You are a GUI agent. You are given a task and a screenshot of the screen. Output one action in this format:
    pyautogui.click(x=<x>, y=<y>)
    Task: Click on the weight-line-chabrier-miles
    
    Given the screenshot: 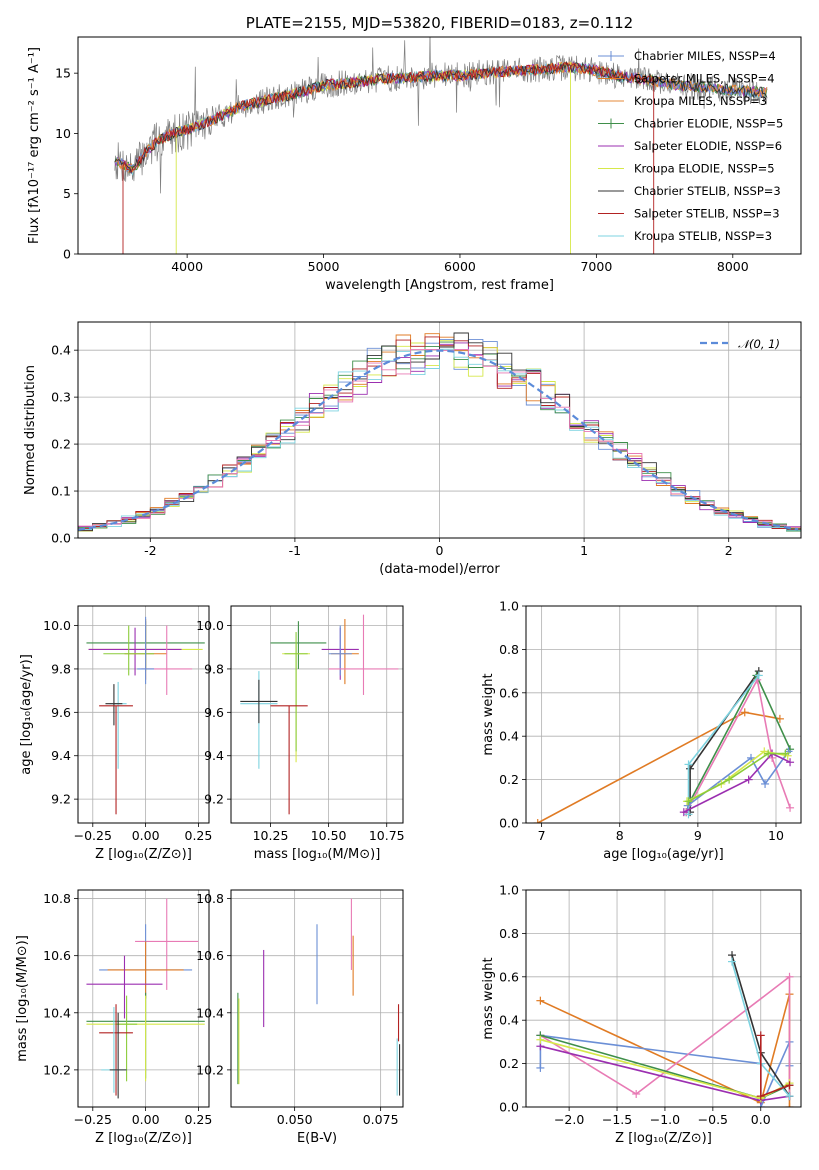 What is the action you would take?
    pyautogui.click(x=738, y=778)
    